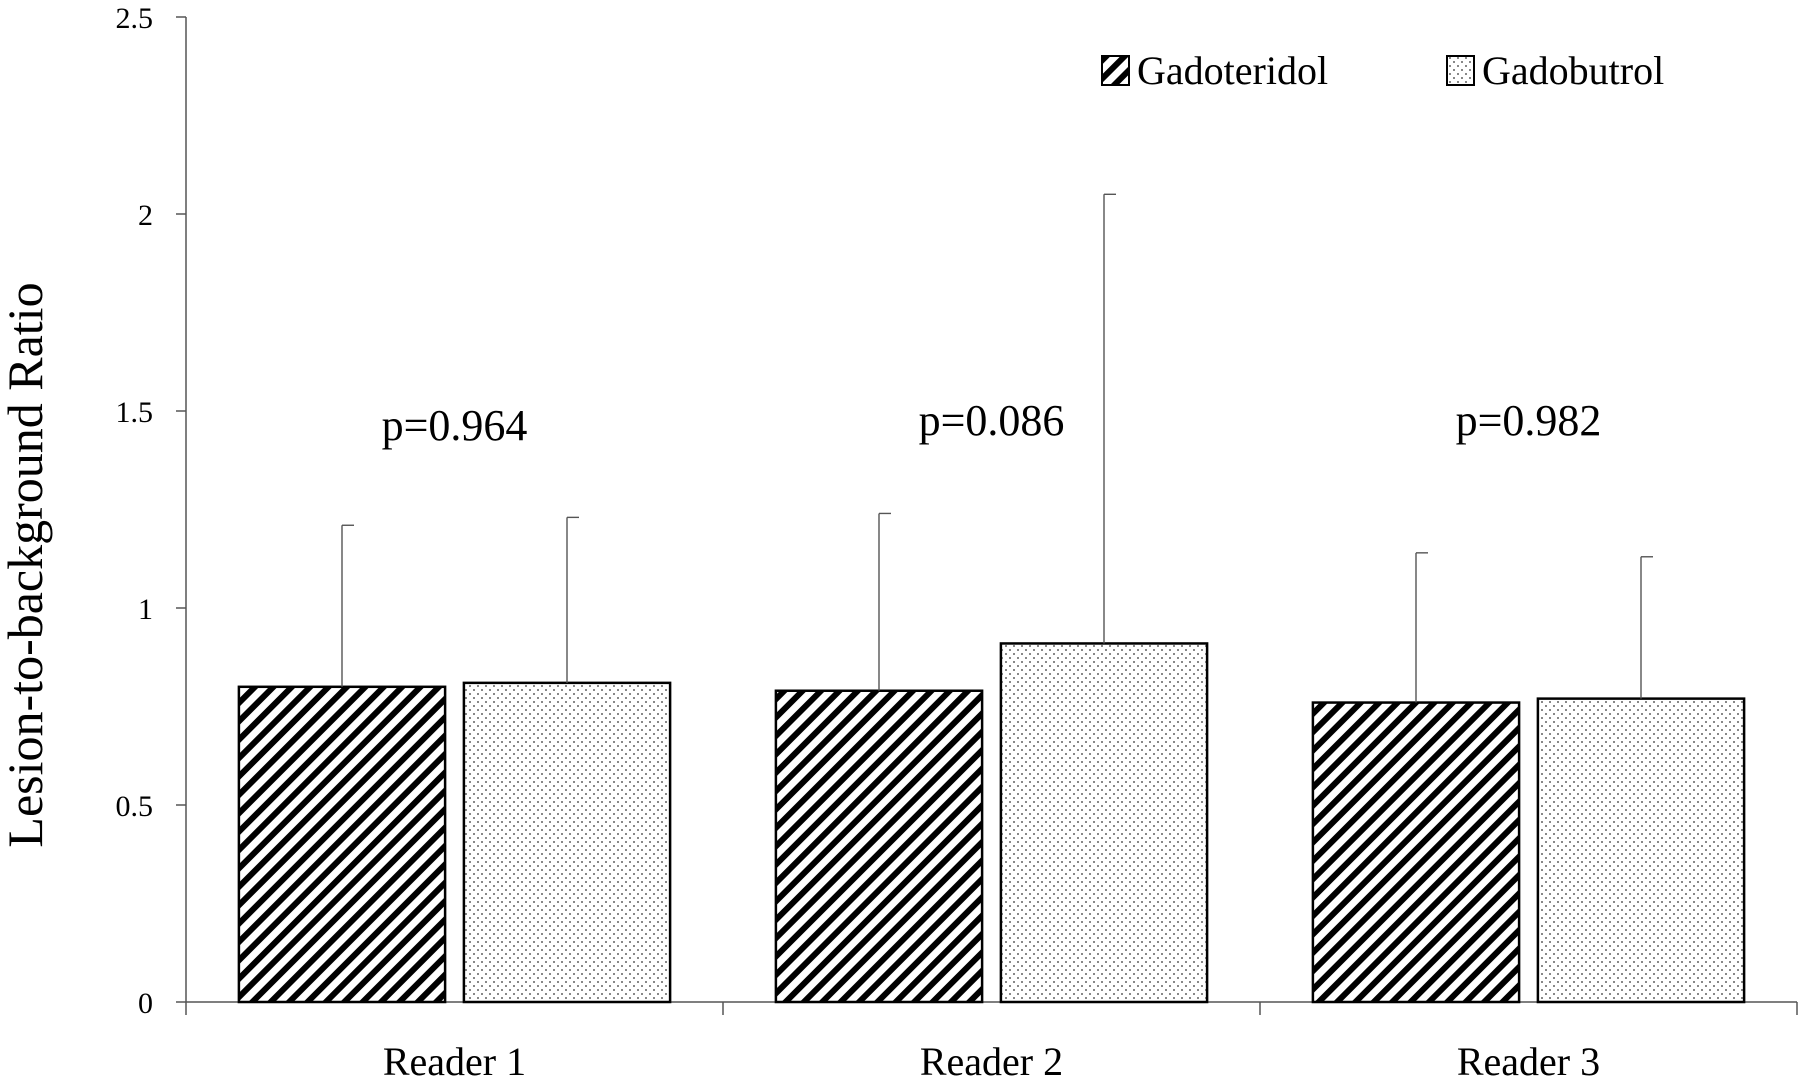 This screenshot has width=1800, height=1081. What do you see at coordinates (455, 425) in the screenshot?
I see `p-value-label: p=0.964` at bounding box center [455, 425].